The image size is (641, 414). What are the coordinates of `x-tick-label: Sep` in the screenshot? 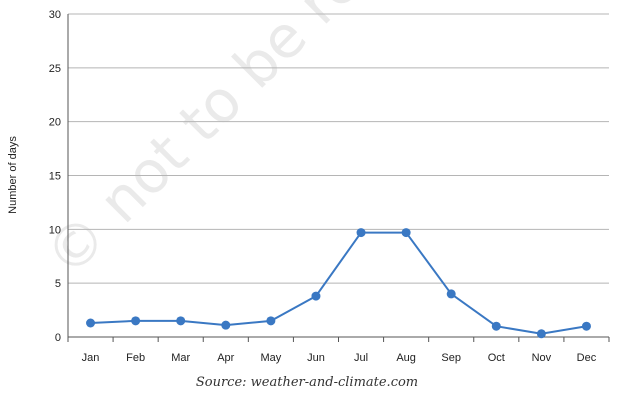 It's located at (451, 358).